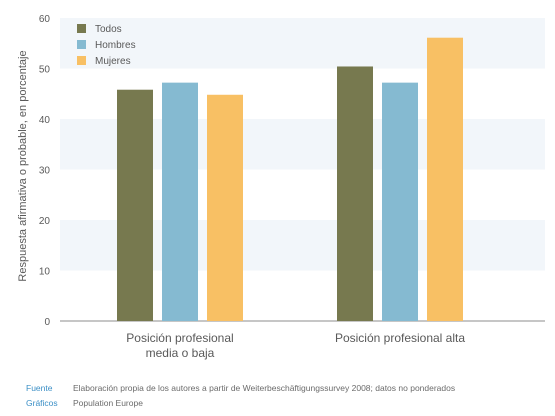 This screenshot has height=416, width=555. What do you see at coordinates (179, 345) in the screenshot?
I see `category-label: Posición profesional media o baja` at bounding box center [179, 345].